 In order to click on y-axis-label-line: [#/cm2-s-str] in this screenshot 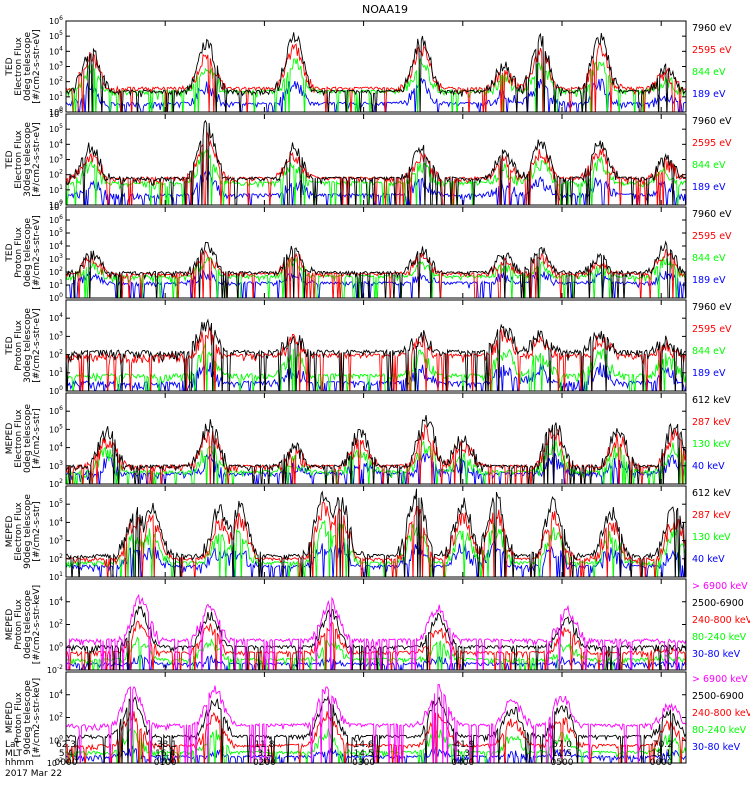, I will do `click(37, 531)`.